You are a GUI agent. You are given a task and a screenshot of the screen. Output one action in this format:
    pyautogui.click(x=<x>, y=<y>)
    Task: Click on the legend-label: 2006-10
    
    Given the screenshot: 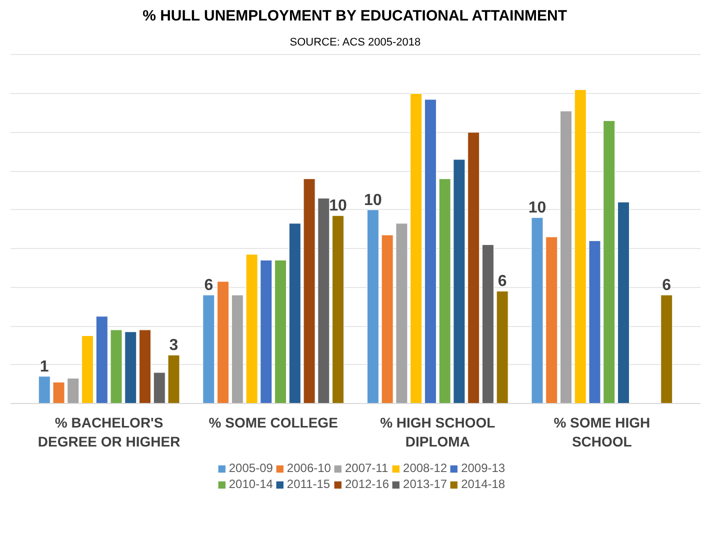 What is the action you would take?
    pyautogui.click(x=308, y=468)
    